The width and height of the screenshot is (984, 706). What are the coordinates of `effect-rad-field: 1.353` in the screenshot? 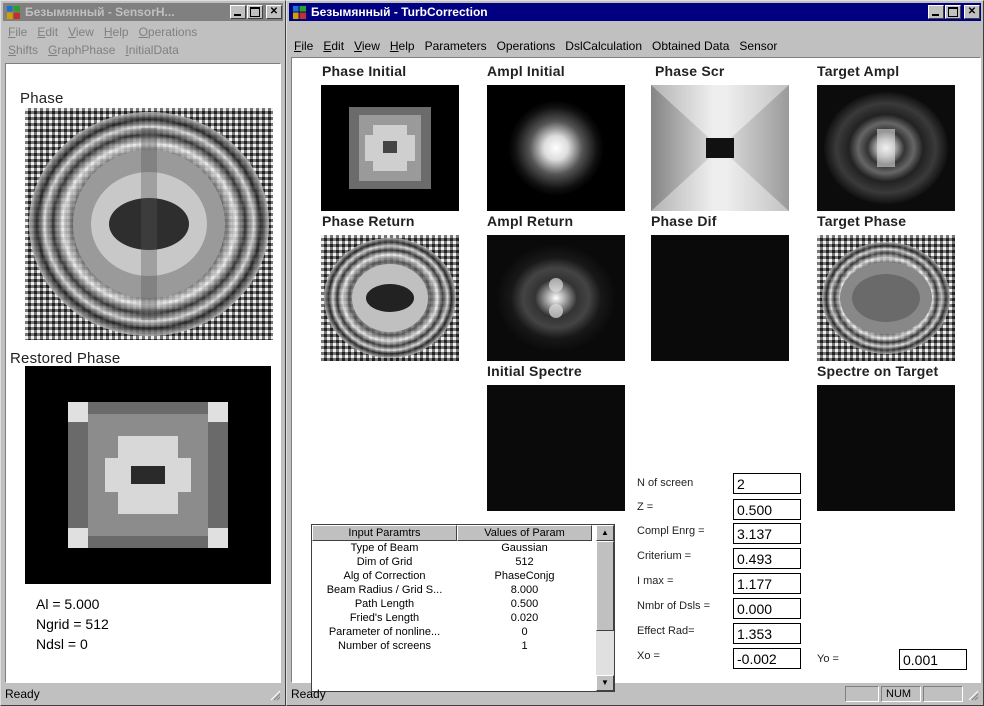 It's located at (767, 633).